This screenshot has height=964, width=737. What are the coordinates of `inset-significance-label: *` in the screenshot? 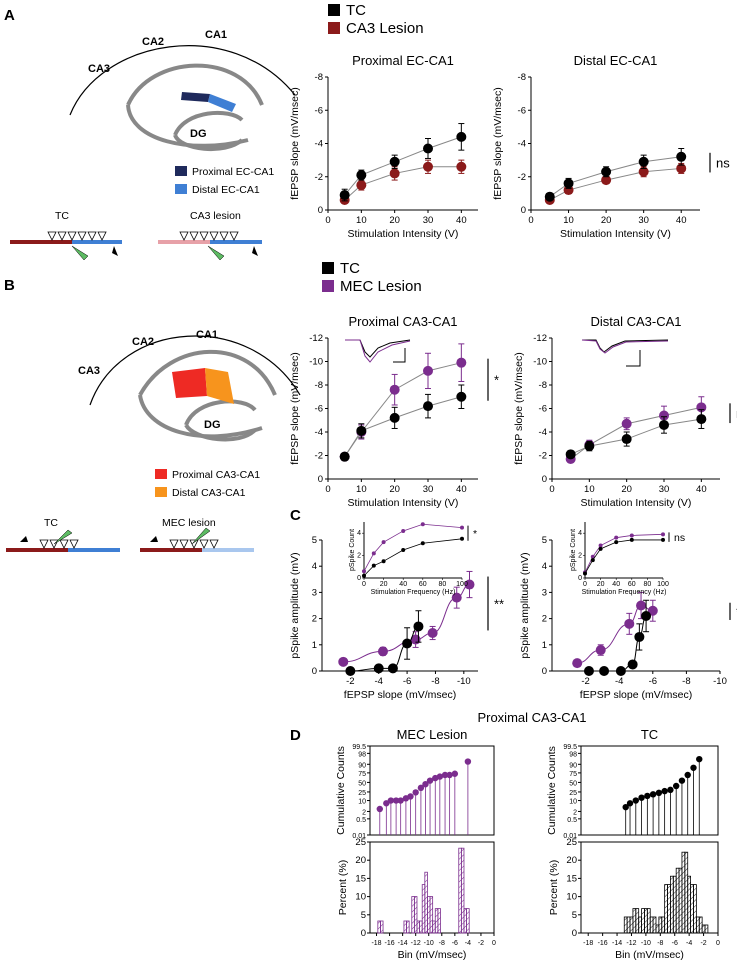 It's located at (475, 534).